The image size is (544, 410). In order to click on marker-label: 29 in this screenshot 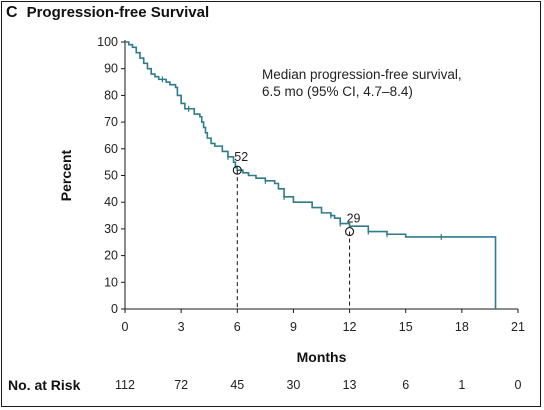, I will do `click(354, 219)`.